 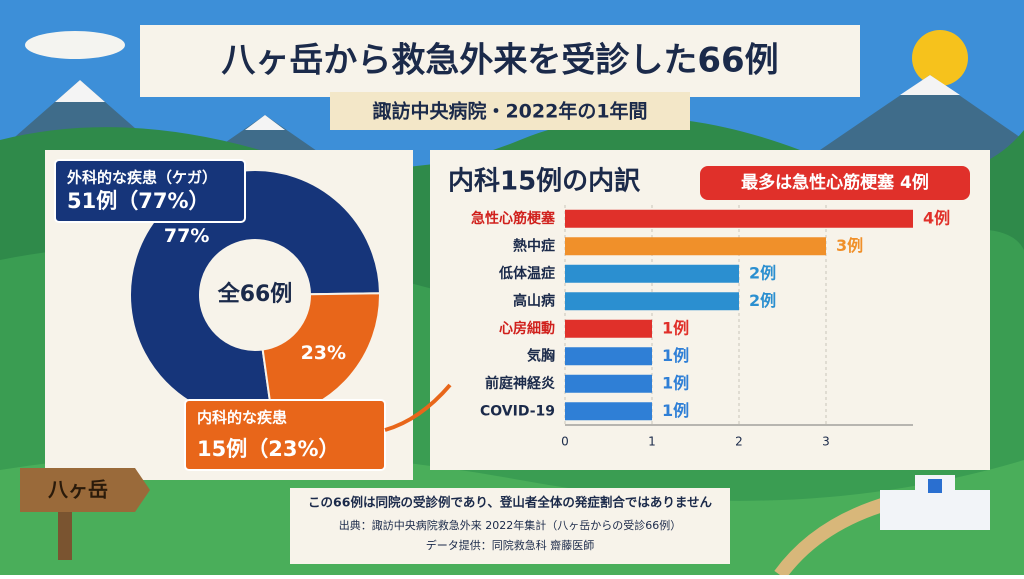 What do you see at coordinates (544, 181) in the screenshot?
I see `bar-title: 内科15例の内訳` at bounding box center [544, 181].